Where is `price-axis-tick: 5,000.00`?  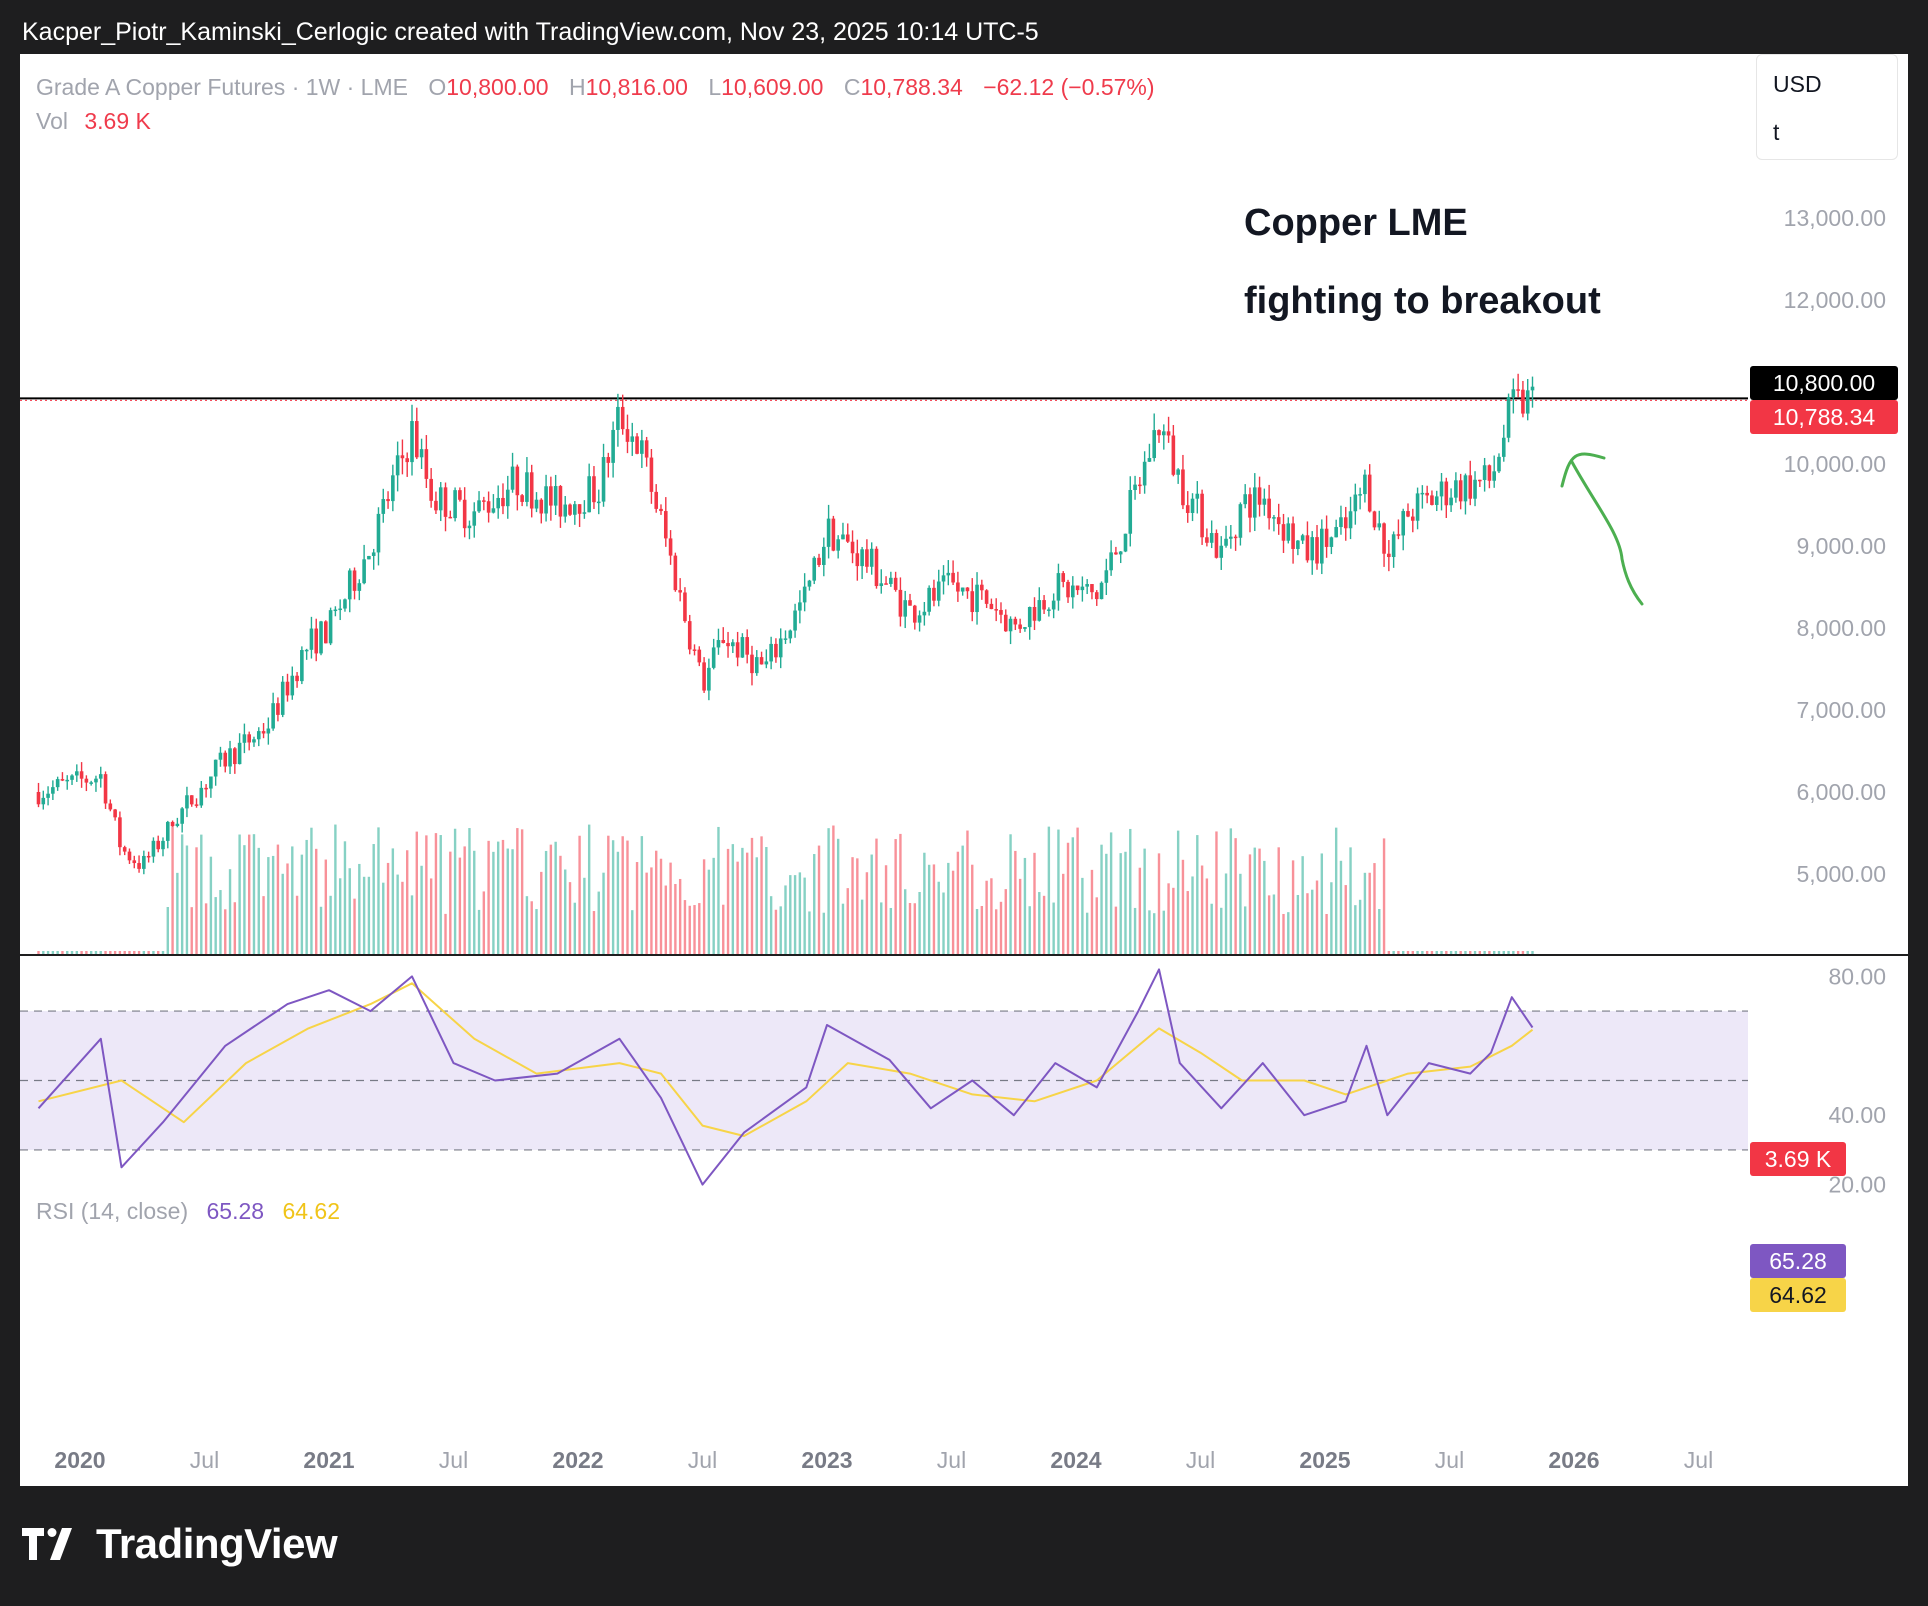 price-axis-tick: 5,000.00 is located at coordinates (1841, 874).